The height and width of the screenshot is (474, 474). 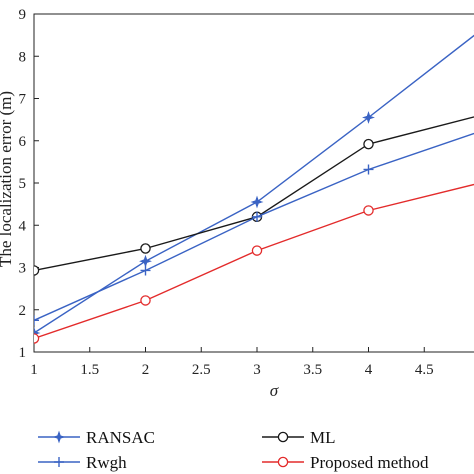 What do you see at coordinates (312, 370) in the screenshot?
I see `x-tick-label: 3.5` at bounding box center [312, 370].